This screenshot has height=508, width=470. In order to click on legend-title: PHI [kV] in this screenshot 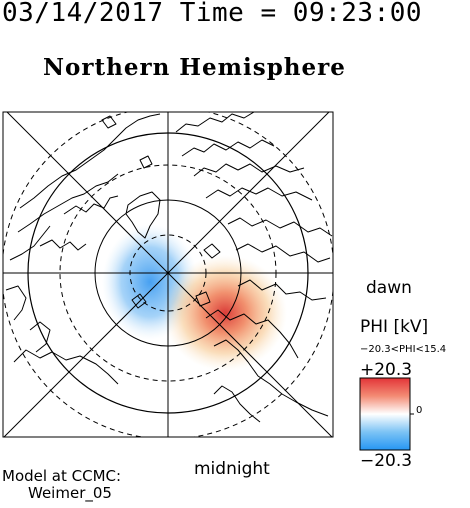, I will do `click(394, 327)`.